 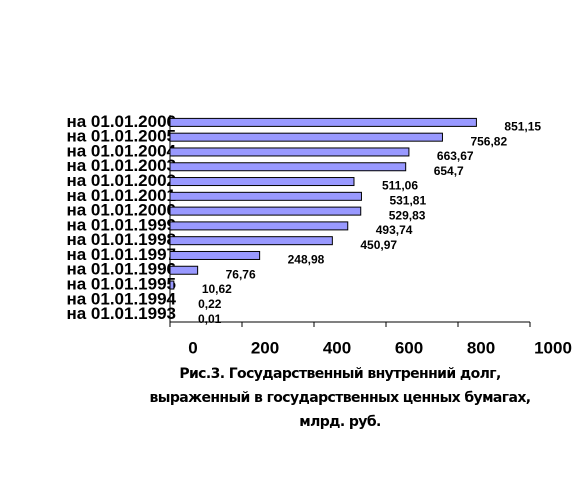 I want to click on x-tick-label: 800, so click(x=481, y=347).